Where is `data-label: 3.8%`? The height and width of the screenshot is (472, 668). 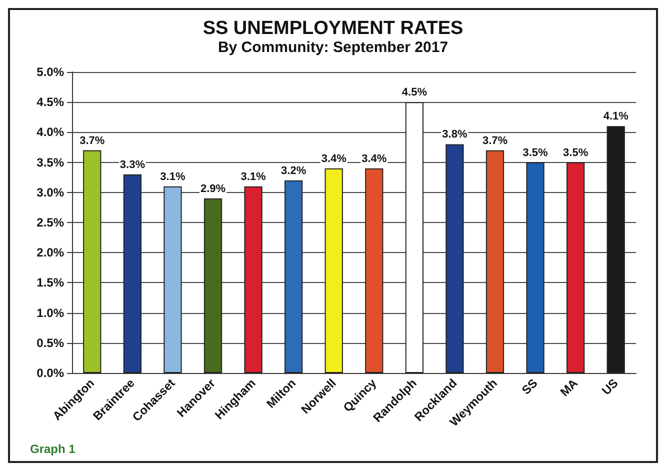 data-label: 3.8% is located at coordinates (455, 134).